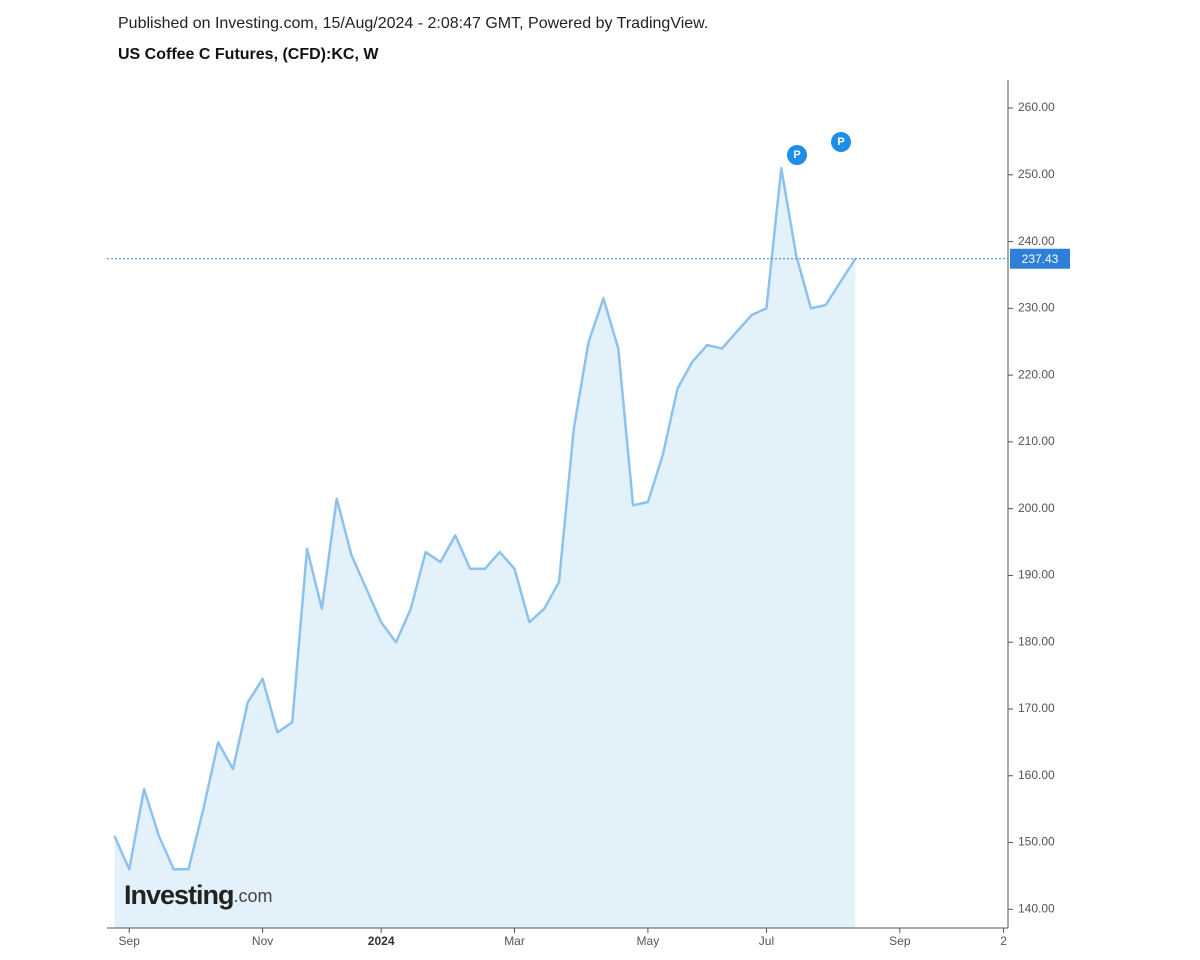 The height and width of the screenshot is (960, 1200). I want to click on last-price-label: 237.43, so click(1040, 259).